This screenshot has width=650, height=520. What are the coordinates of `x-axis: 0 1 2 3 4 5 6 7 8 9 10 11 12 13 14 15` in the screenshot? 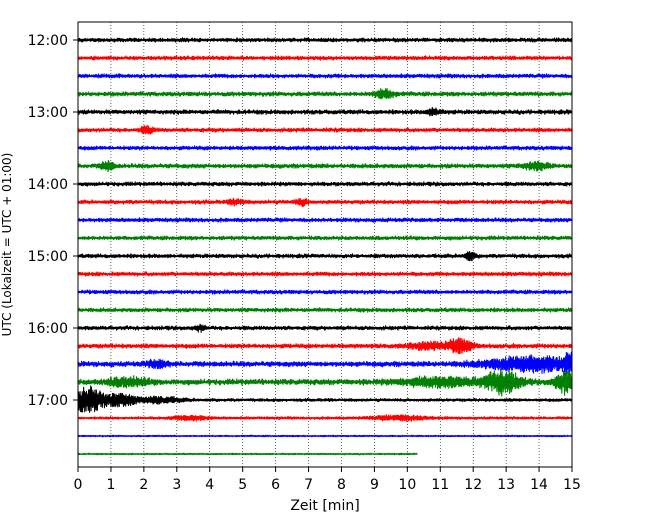 It's located at (327, 480).